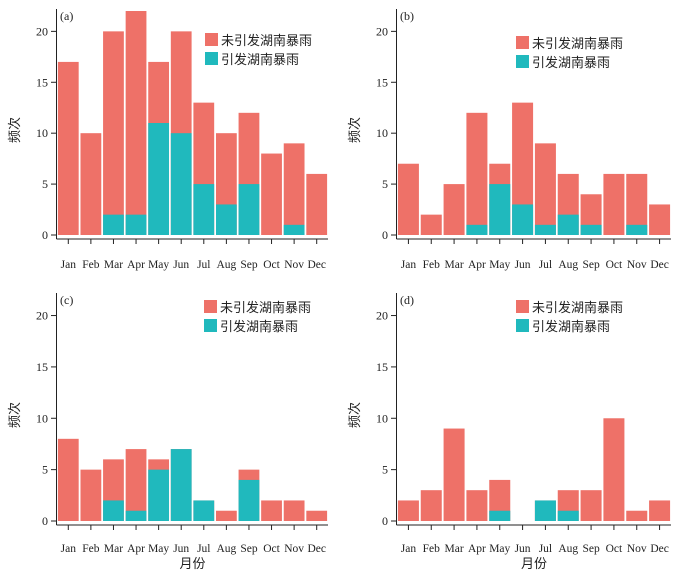 The width and height of the screenshot is (681, 576). I want to click on bar-caused-aug, so click(568, 515).